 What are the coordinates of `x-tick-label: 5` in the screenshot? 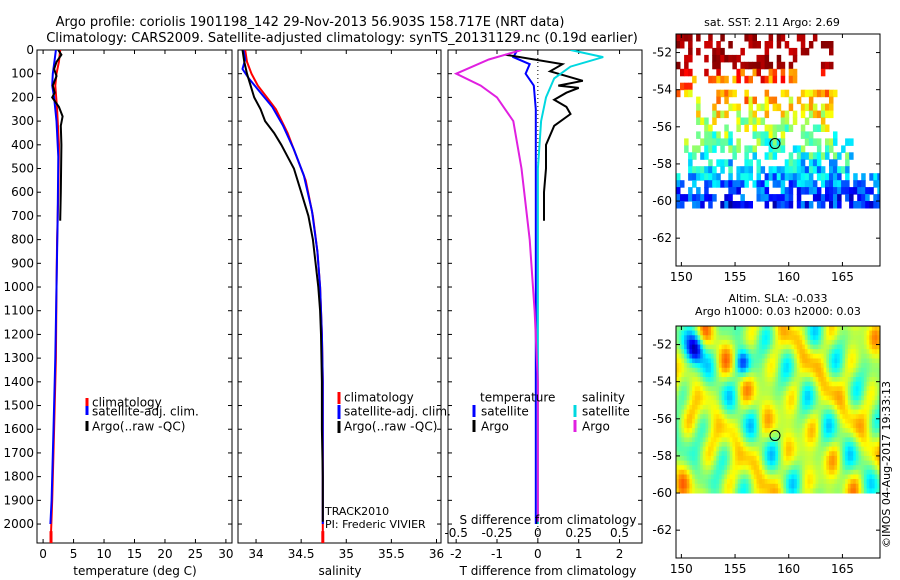 It's located at (74, 554).